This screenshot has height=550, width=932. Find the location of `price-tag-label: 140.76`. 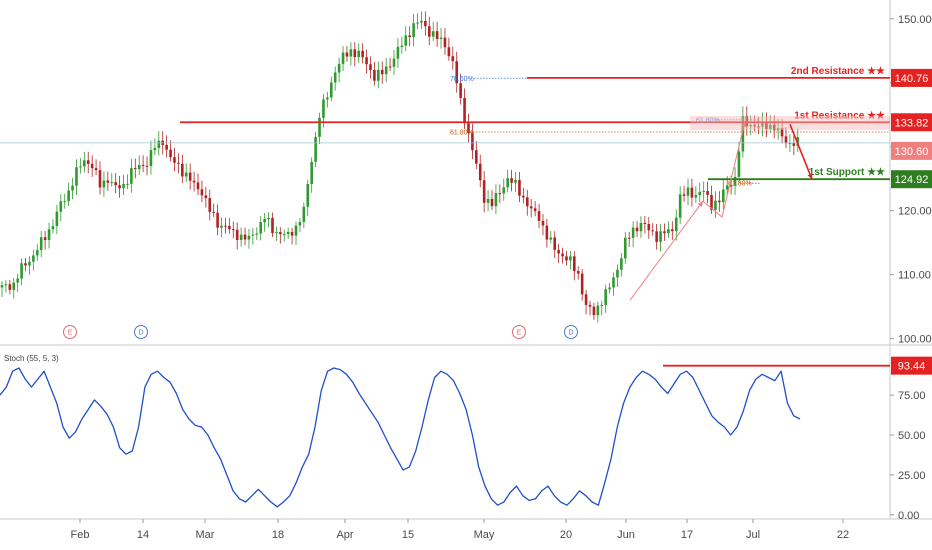

price-tag-label: 140.76 is located at coordinates (912, 79).